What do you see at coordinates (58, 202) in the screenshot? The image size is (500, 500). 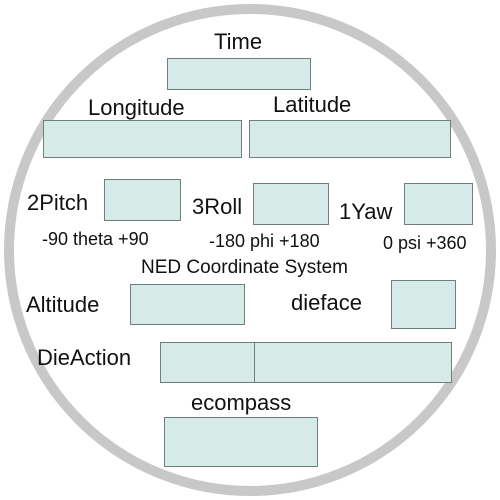 I see `pitch-label: 2Pitch` at bounding box center [58, 202].